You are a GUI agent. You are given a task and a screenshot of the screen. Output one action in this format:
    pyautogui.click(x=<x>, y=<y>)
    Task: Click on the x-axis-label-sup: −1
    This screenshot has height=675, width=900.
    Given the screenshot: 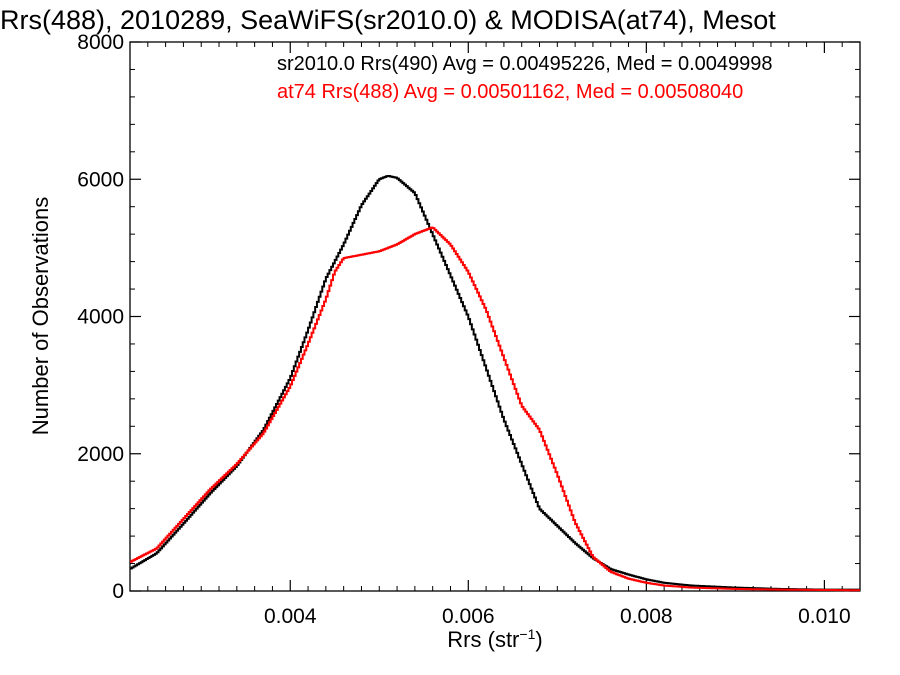 What is the action you would take?
    pyautogui.click(x=527, y=634)
    